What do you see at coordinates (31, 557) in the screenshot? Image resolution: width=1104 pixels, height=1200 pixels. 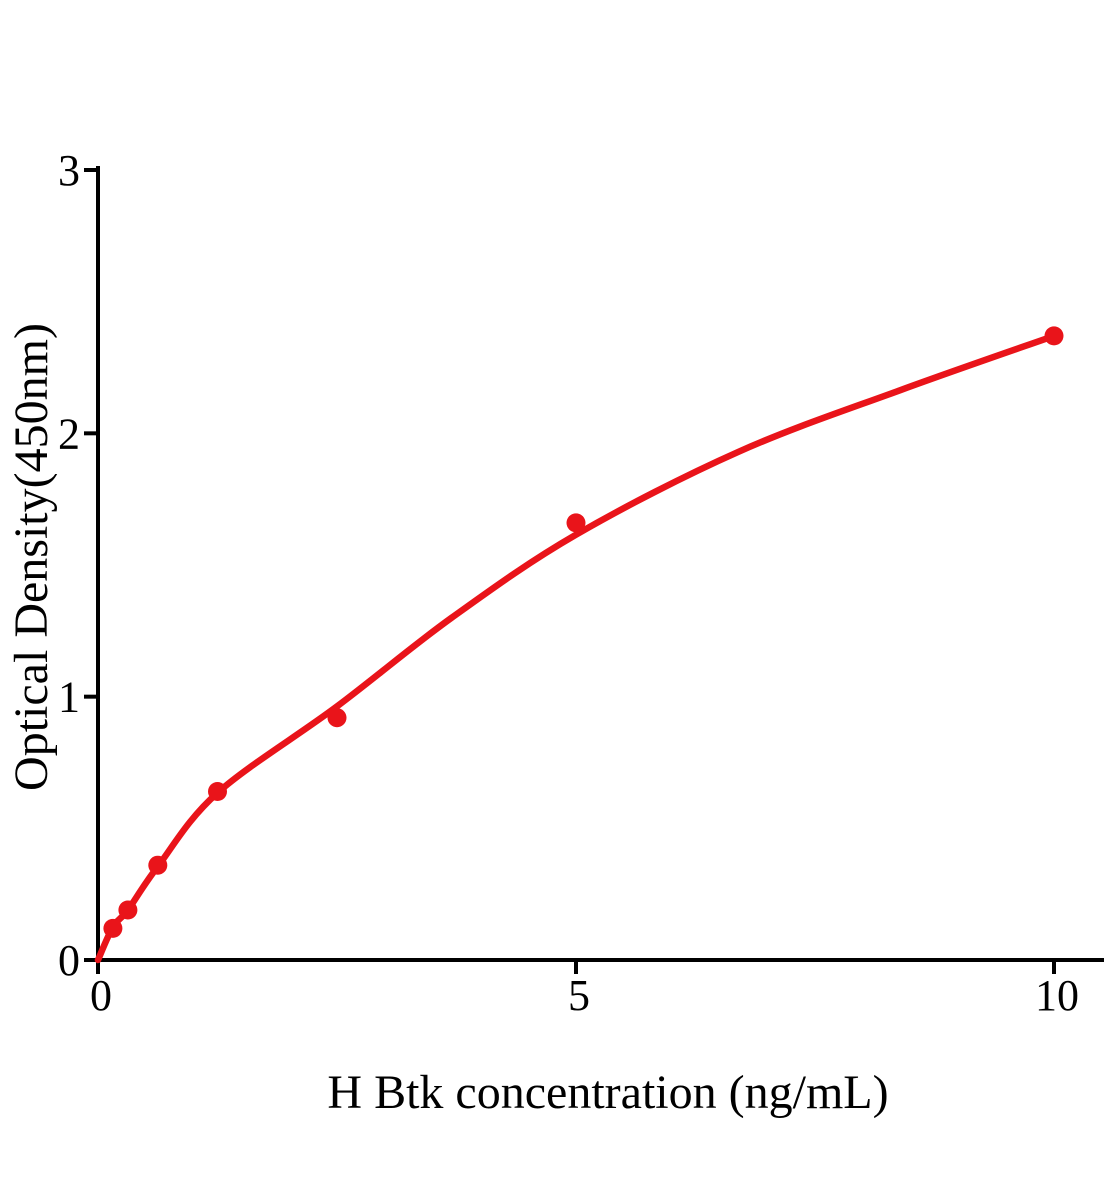 I see `y-axis-title: Optical Density(450nm)` at bounding box center [31, 557].